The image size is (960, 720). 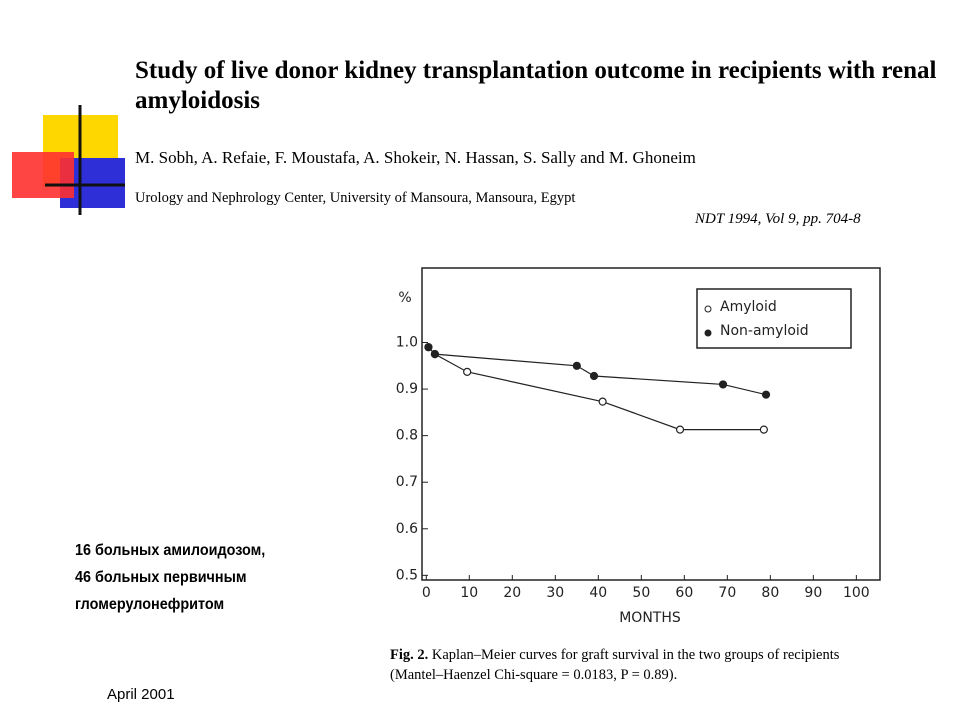 I want to click on y-tick-label: 0.6, so click(x=407, y=529).